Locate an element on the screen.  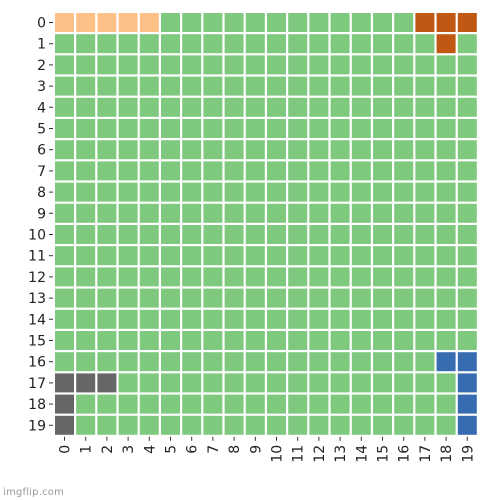
heatmap-cell-r11-c15 is located at coordinates (382, 256).